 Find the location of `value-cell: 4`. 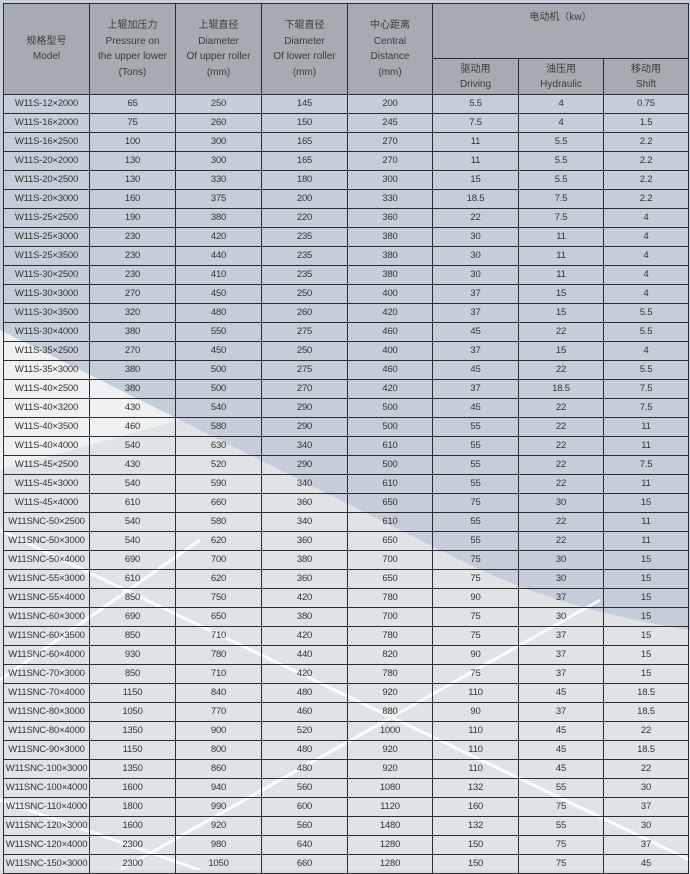

value-cell: 4 is located at coordinates (561, 104).